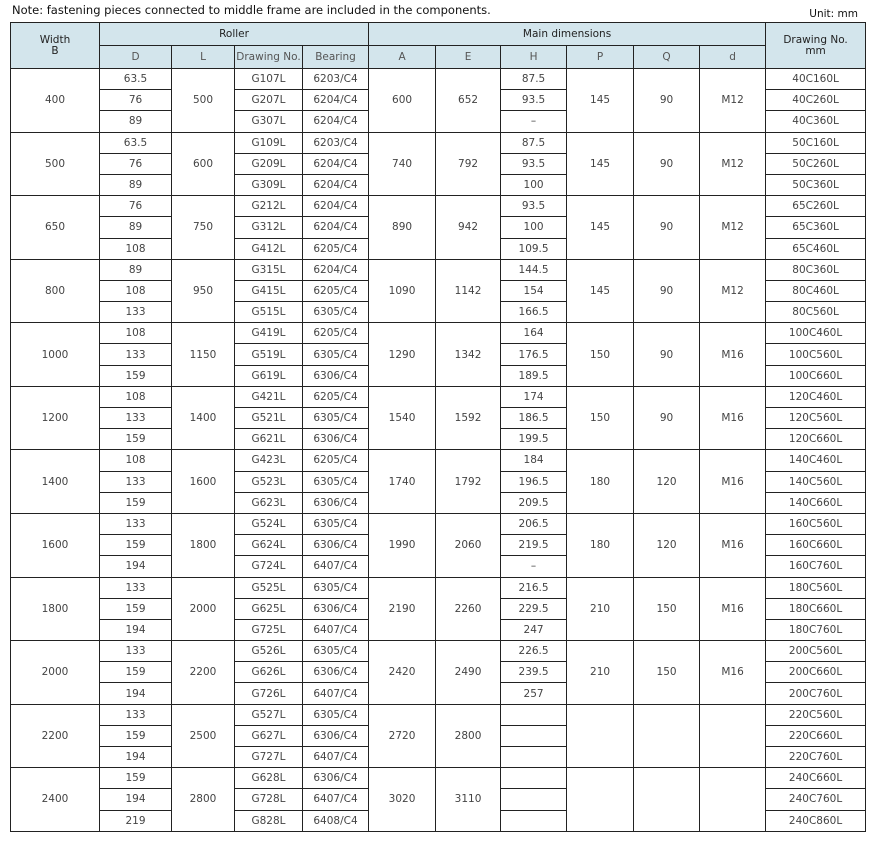 This screenshot has width=870, height=842. What do you see at coordinates (402, 100) in the screenshot?
I see `cell-a: 600` at bounding box center [402, 100].